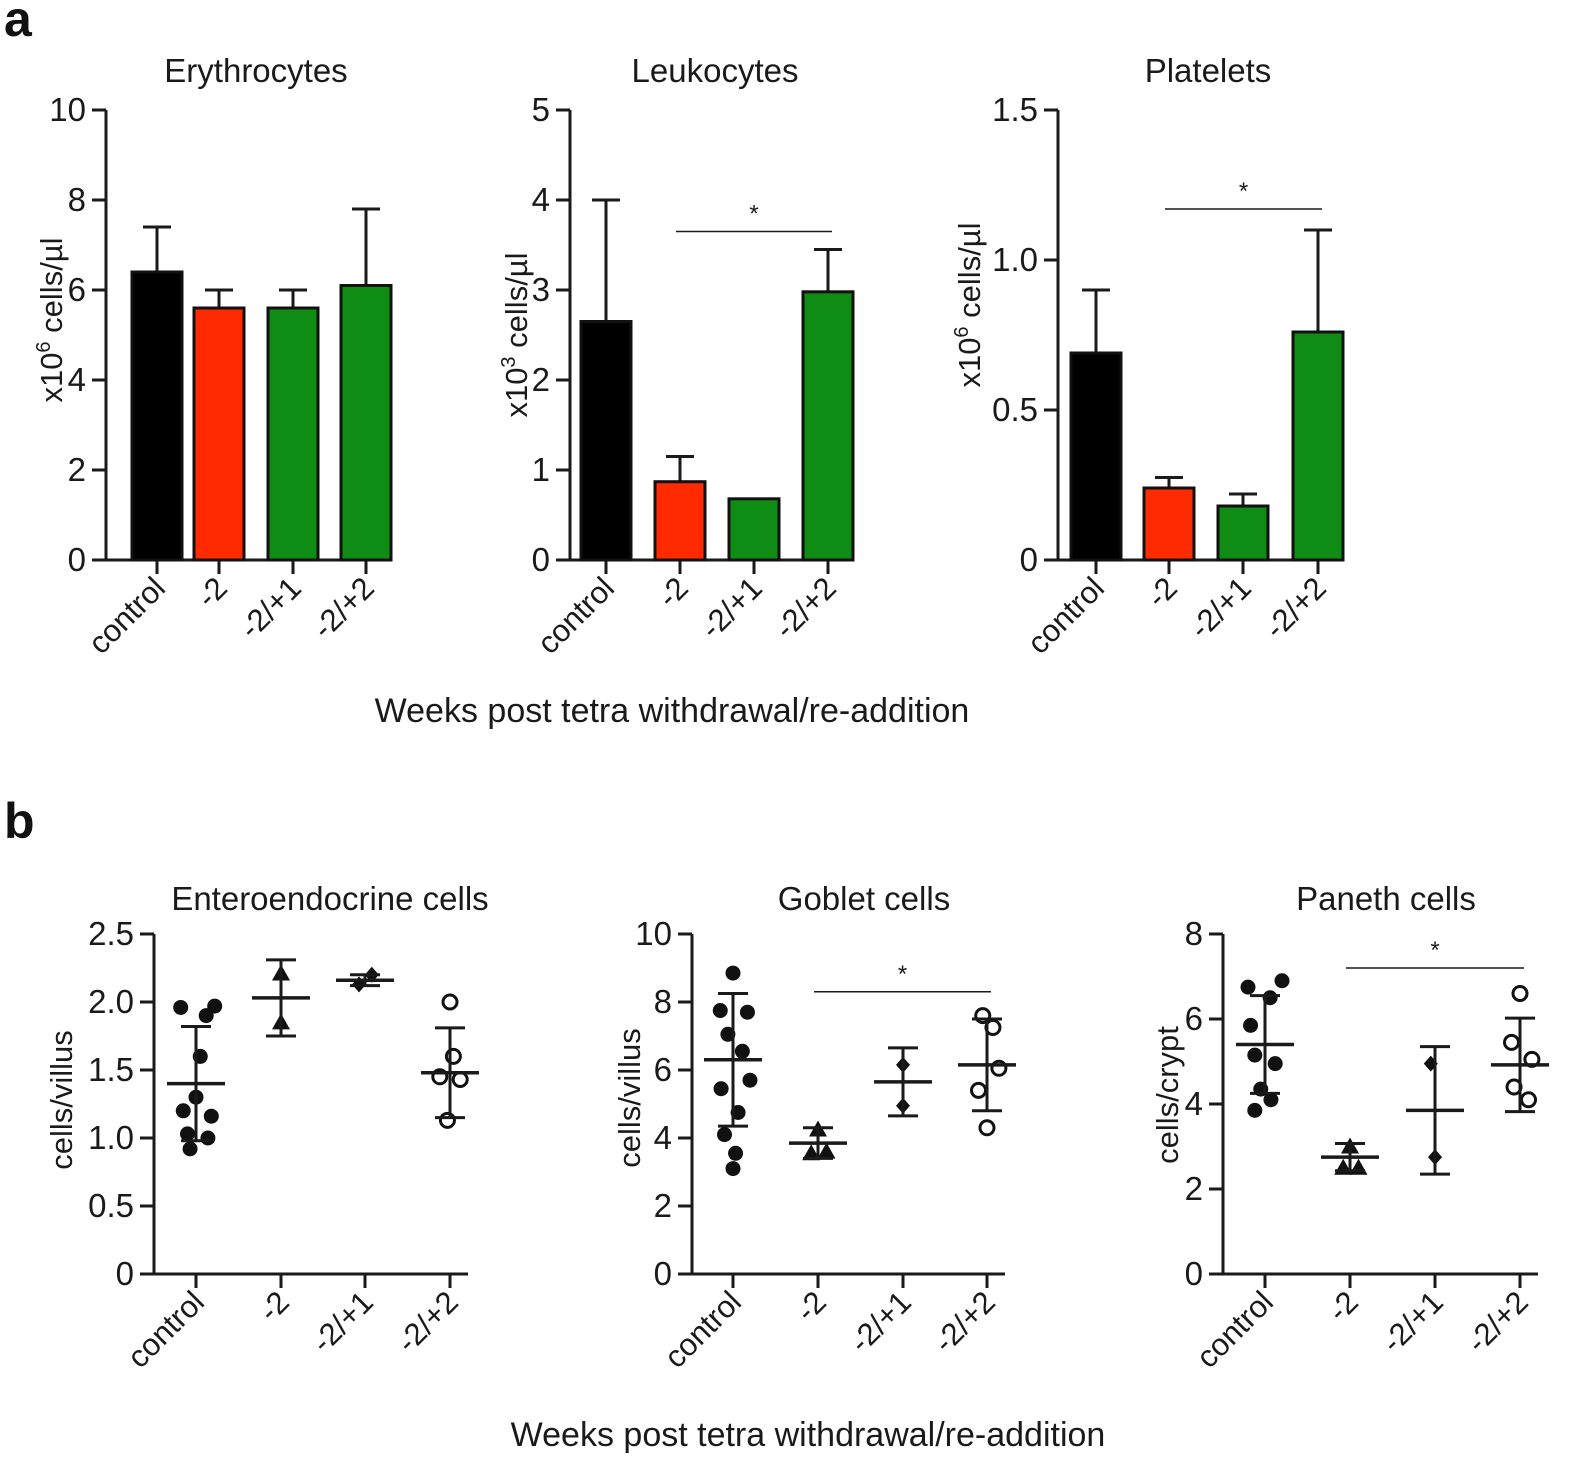  I want to click on y-axis-label: cells/crypt, so click(1167, 1095).